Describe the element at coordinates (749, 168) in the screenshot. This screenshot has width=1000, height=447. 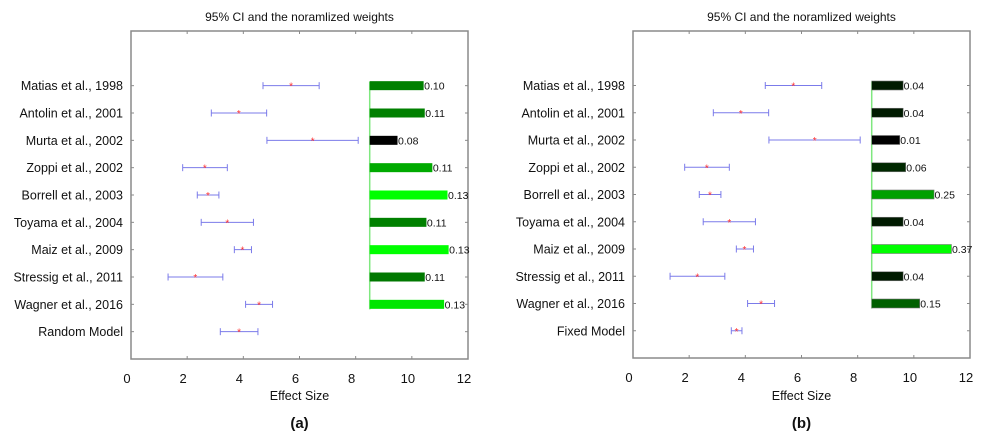
I see `study-row: Zoppi et al., 2002 * 0.06` at that location.